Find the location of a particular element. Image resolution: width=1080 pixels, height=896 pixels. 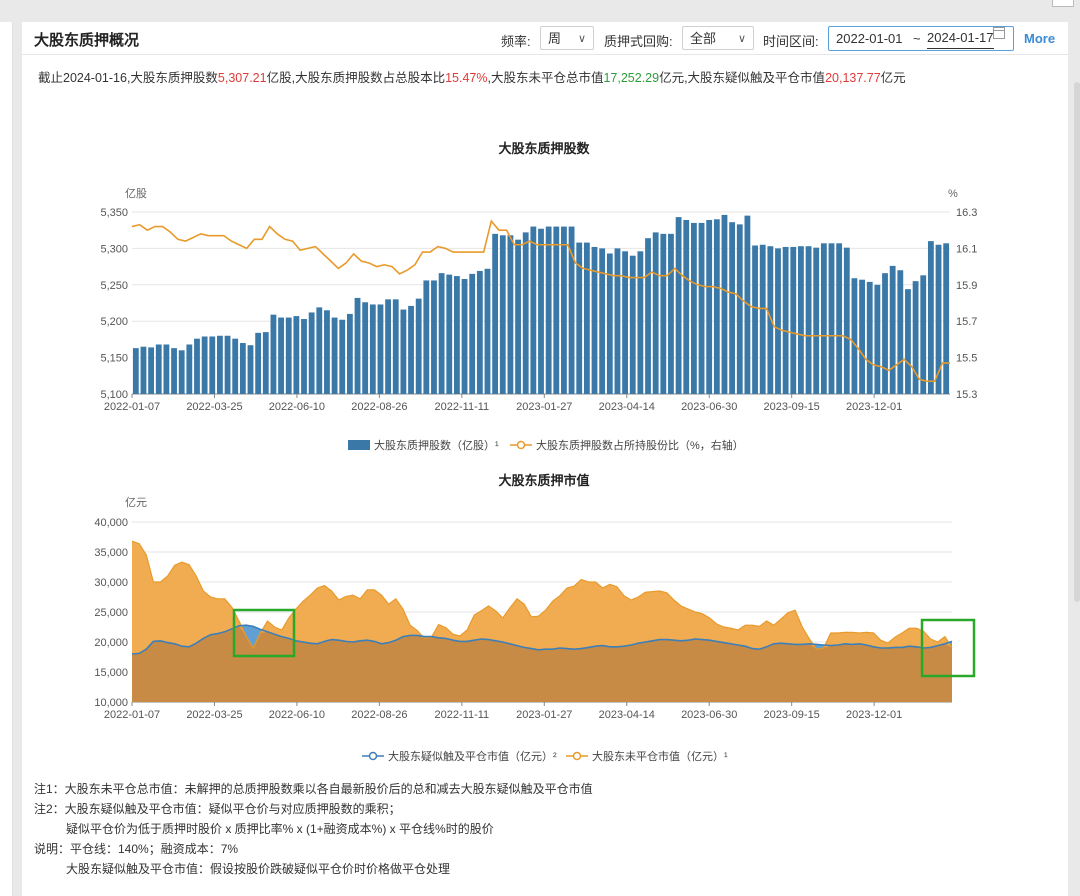

x-tick-label: 2023-09-15 is located at coordinates (792, 715).